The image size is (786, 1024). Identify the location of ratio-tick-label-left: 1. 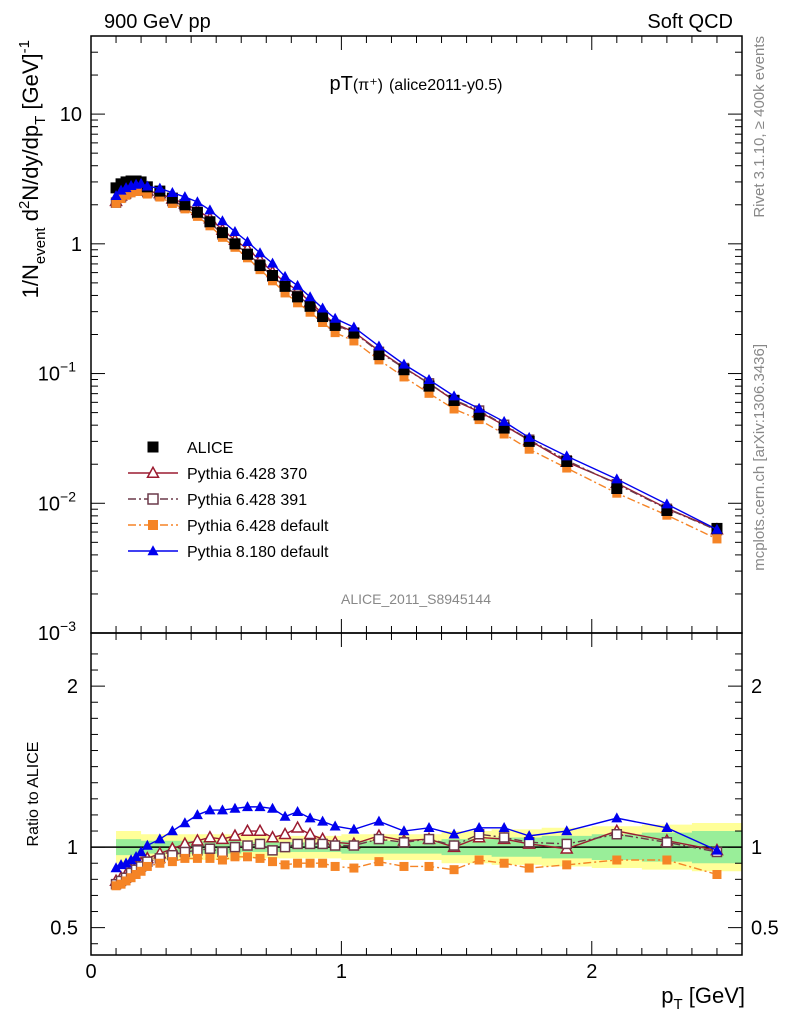
(72, 848).